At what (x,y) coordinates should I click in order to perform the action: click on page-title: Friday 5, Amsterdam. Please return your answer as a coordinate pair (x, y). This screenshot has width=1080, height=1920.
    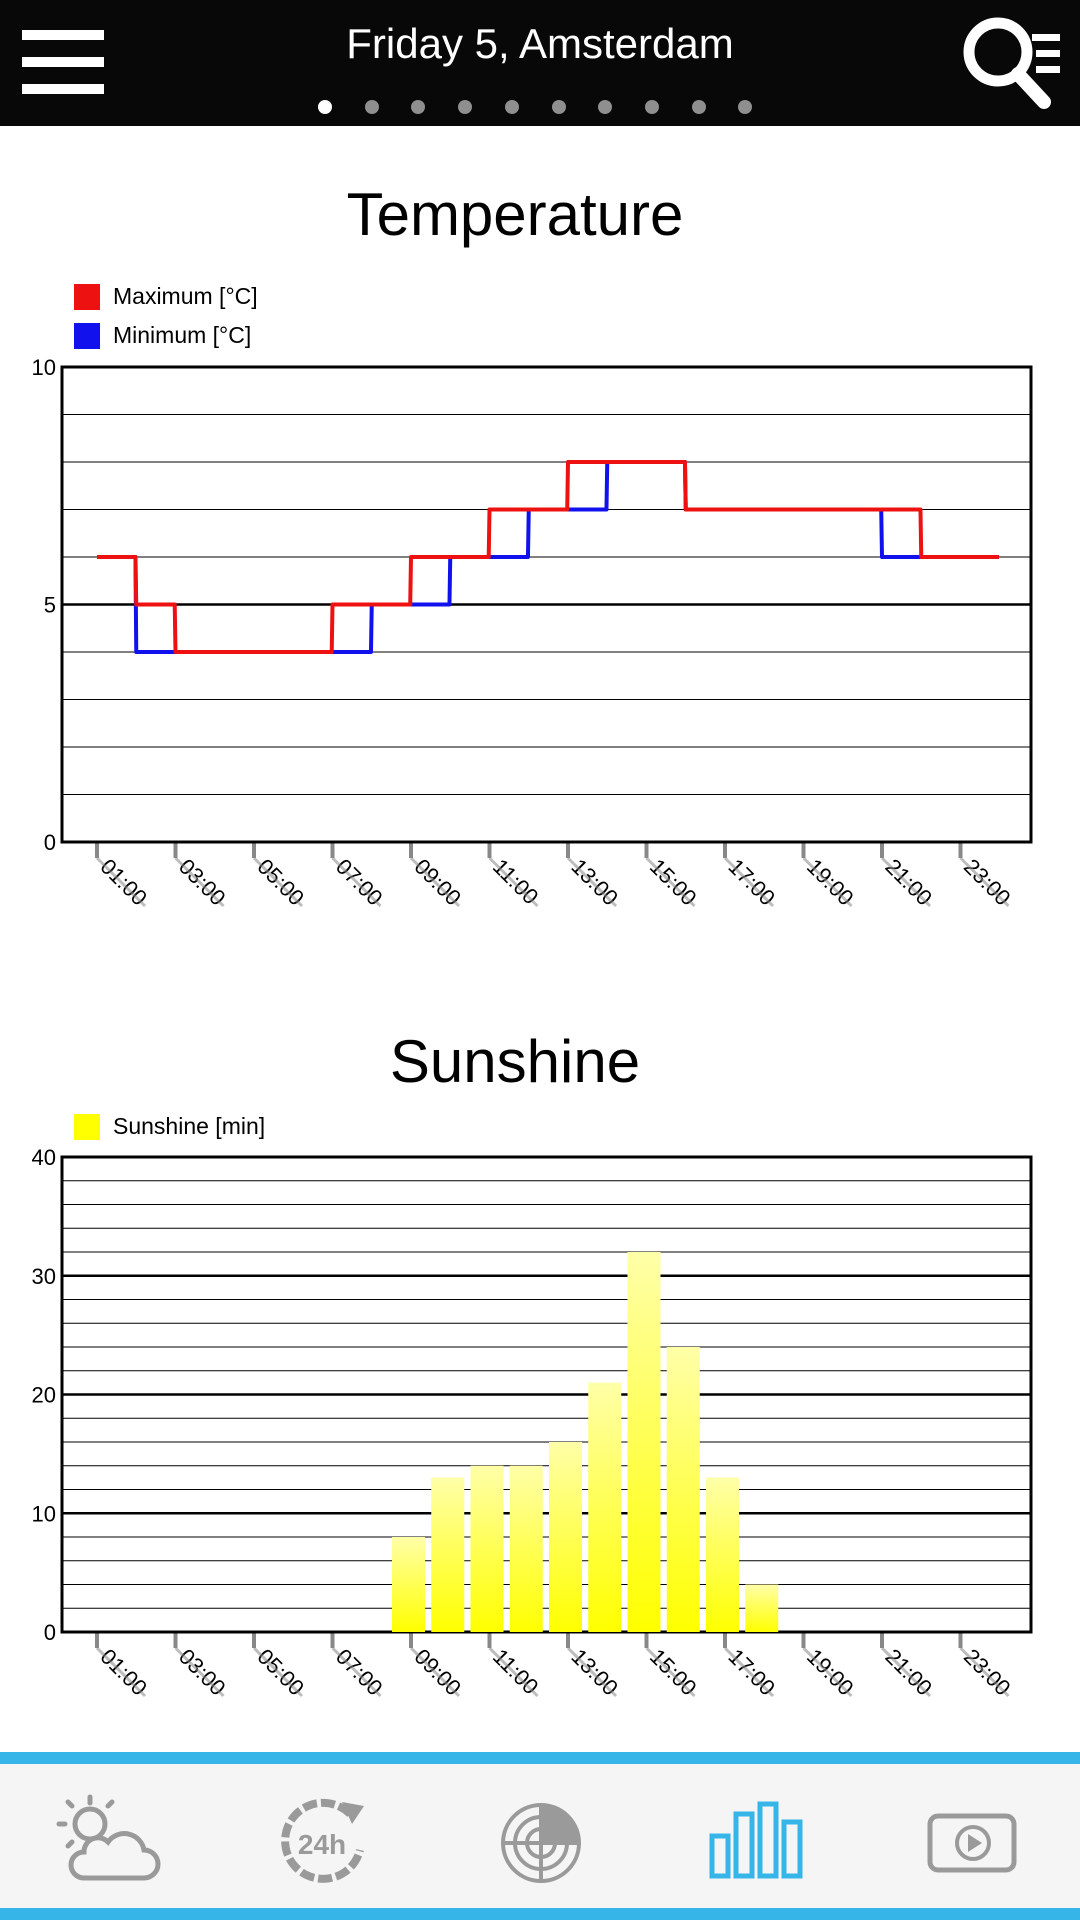
    Looking at the image, I should click on (540, 43).